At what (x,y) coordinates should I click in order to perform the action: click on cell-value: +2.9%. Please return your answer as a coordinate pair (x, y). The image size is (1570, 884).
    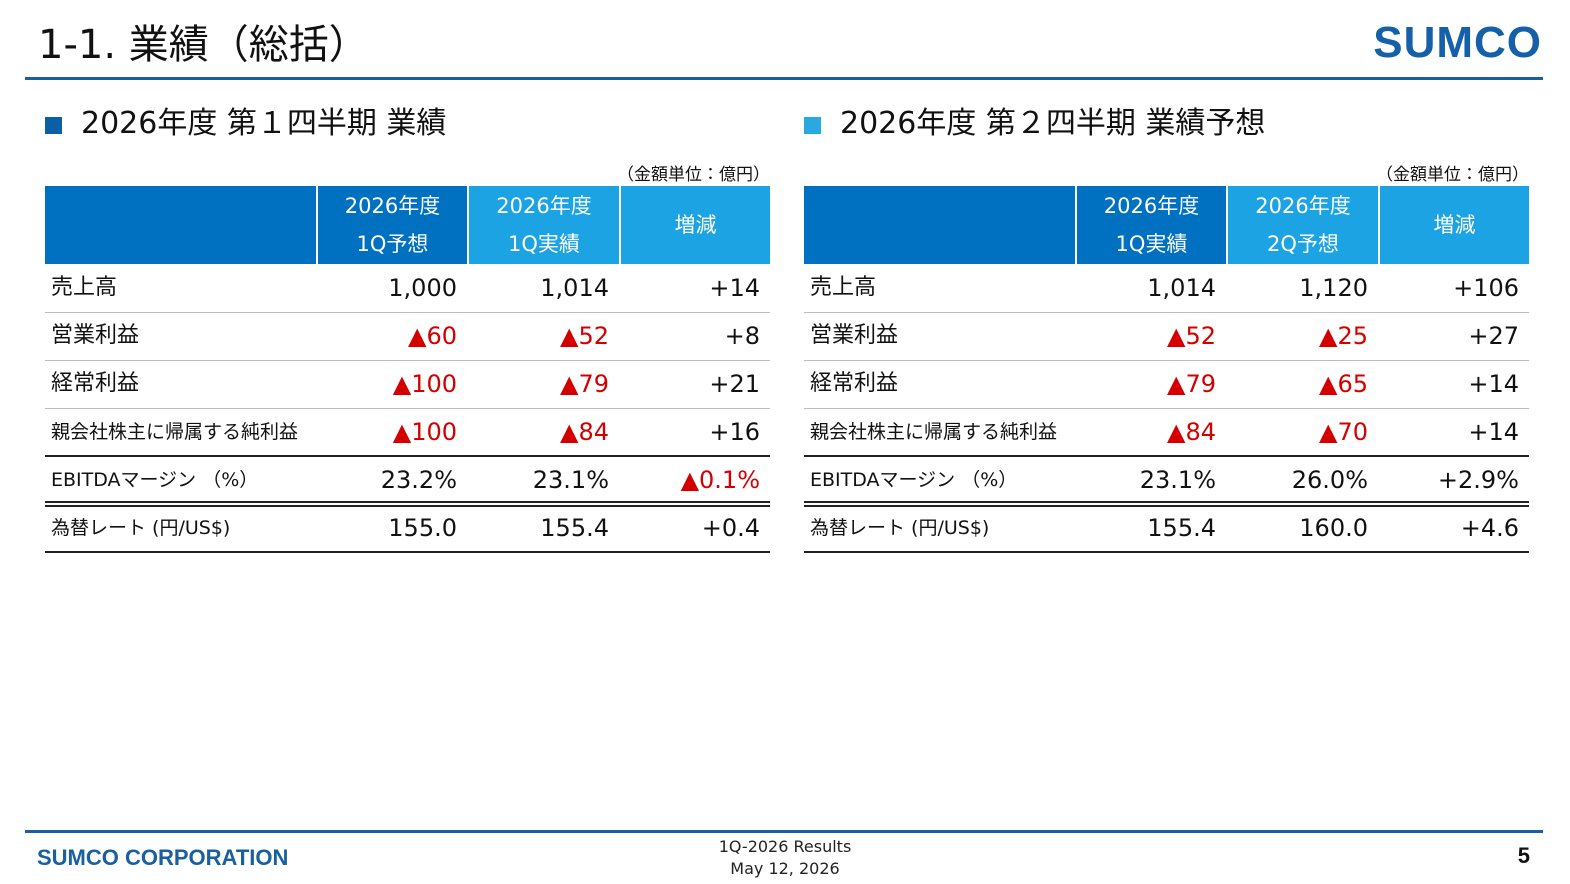
    Looking at the image, I should click on (1478, 480).